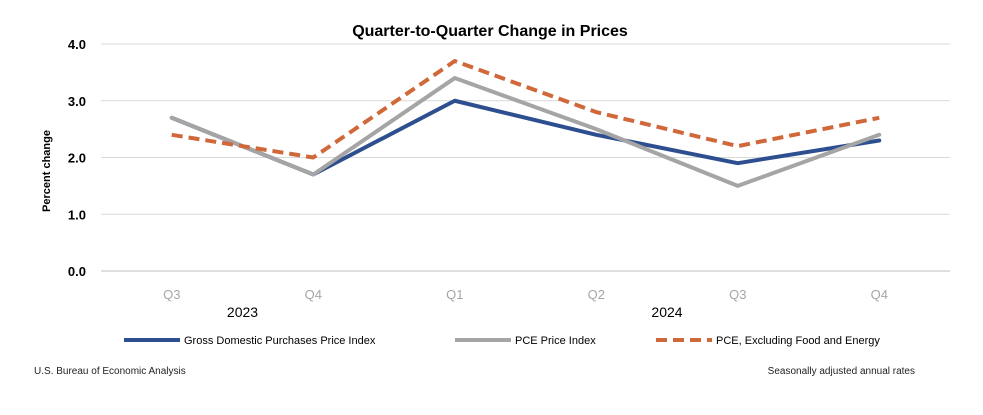 This screenshot has width=983, height=415. What do you see at coordinates (555, 341) in the screenshot?
I see `legend-label: PCE Price Index` at bounding box center [555, 341].